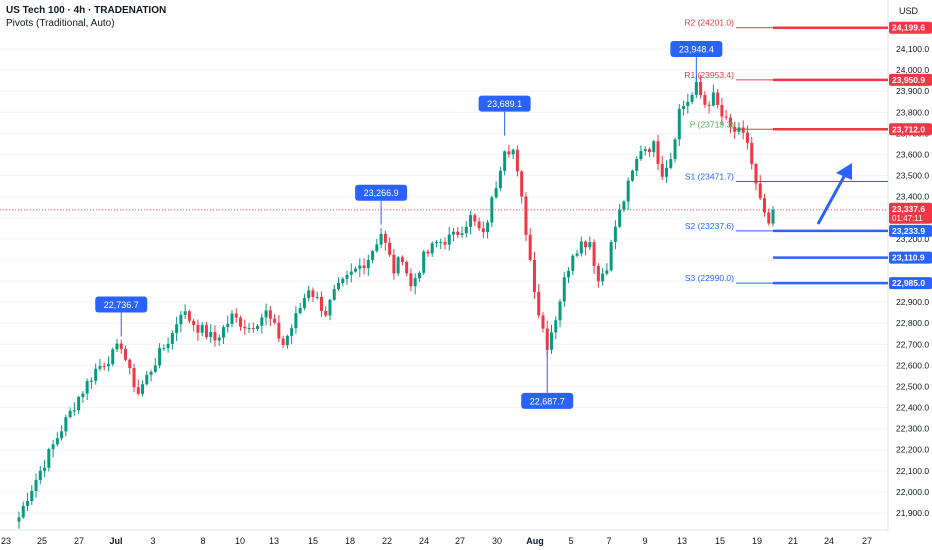 Image resolution: width=932 pixels, height=550 pixels. What do you see at coordinates (912, 365) in the screenshot?
I see `y-tick-label: 22,600.0` at bounding box center [912, 365].